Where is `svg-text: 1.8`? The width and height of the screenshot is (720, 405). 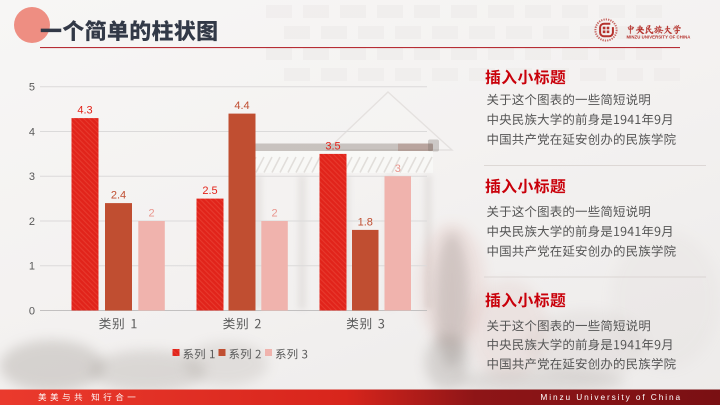 svg-text: 1.8 is located at coordinates (365, 222).